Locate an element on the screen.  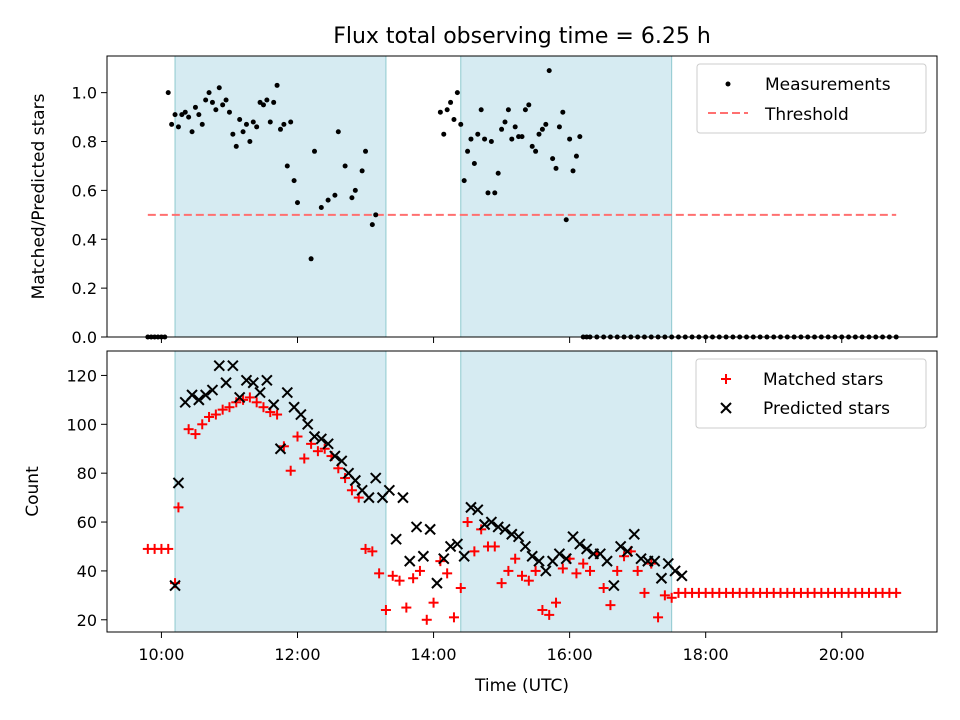
x-tick-label: 12:00 is located at coordinates (297, 654).